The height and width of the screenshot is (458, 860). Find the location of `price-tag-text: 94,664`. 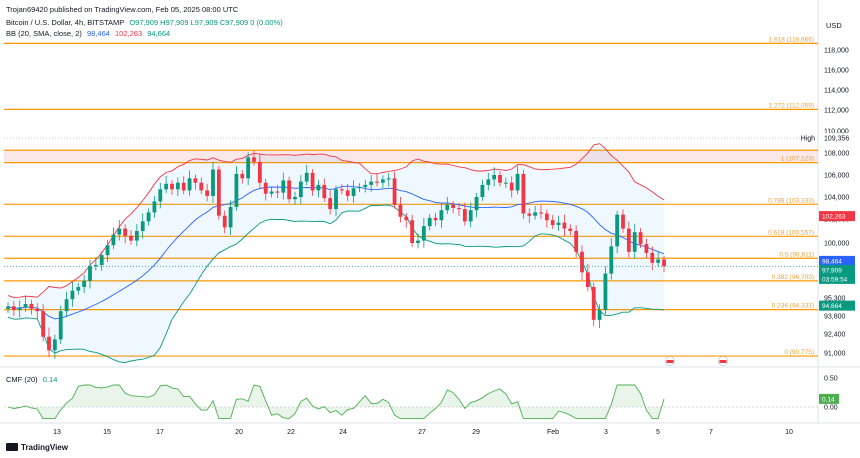

price-tag-text: 94,664 is located at coordinates (832, 306).